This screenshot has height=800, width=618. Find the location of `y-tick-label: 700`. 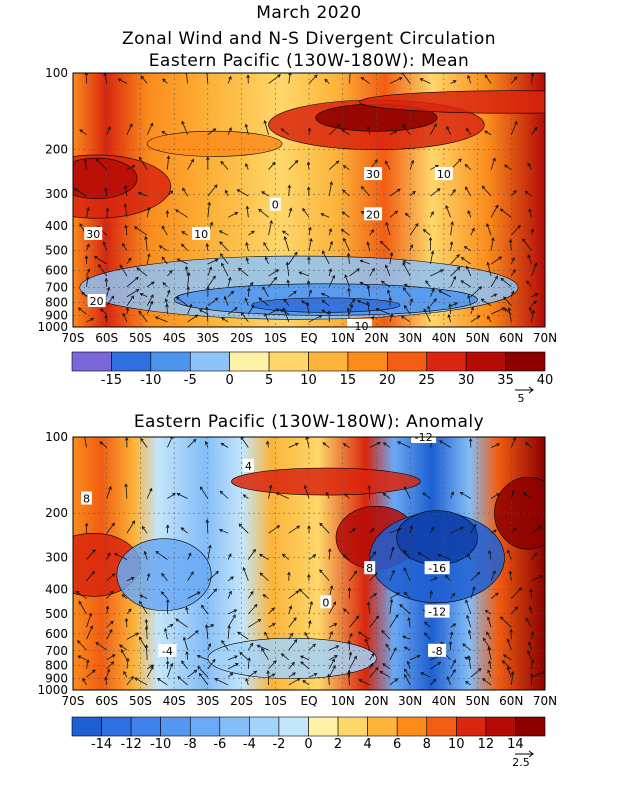

y-tick-label: 700 is located at coordinates (56, 288).